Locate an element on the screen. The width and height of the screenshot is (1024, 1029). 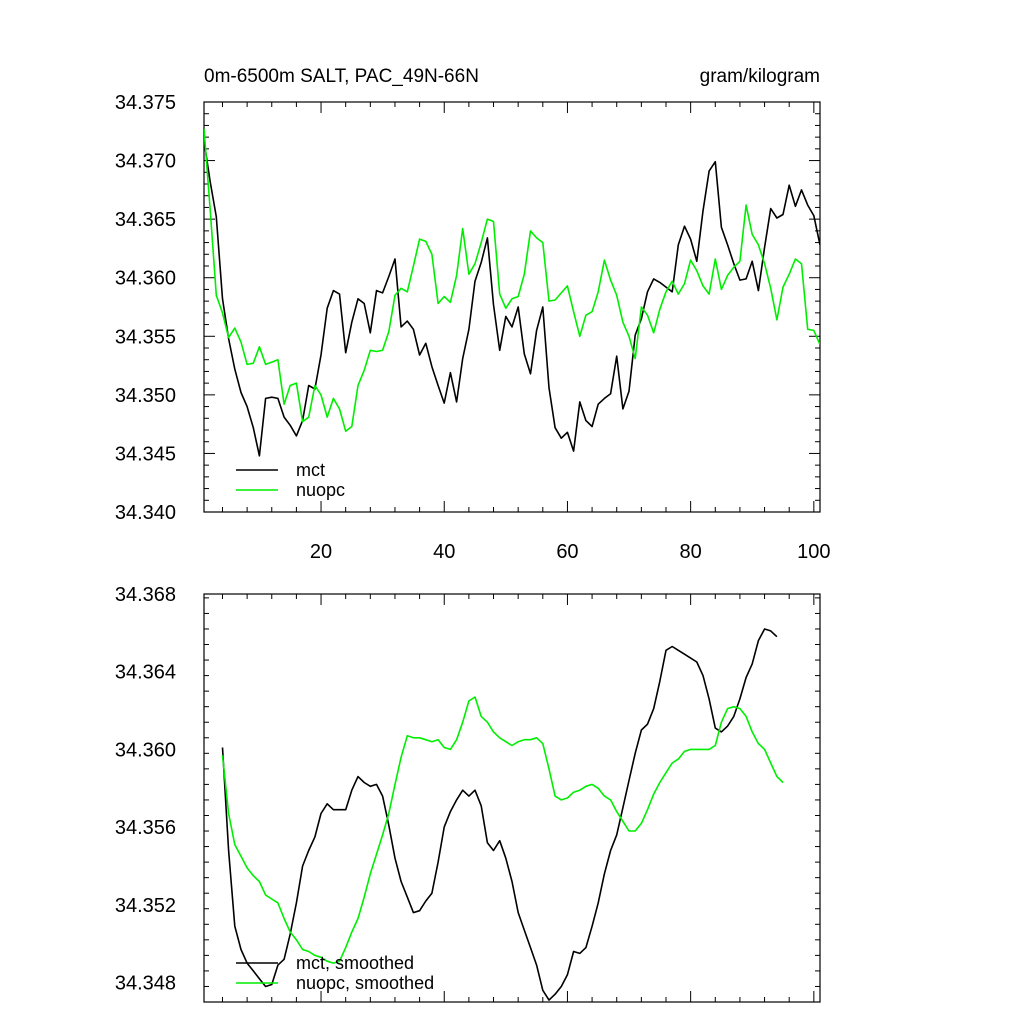
y-tick-label: 34.340 is located at coordinates (145, 513).